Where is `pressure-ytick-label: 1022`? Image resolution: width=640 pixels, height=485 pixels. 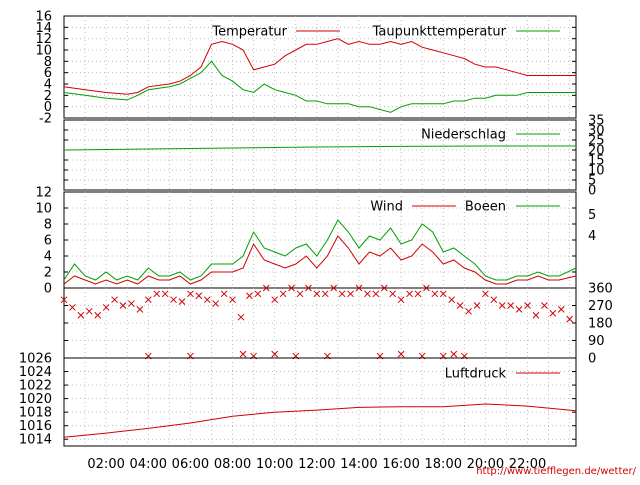 pressure-ytick-label: 1022 is located at coordinates (35, 386).